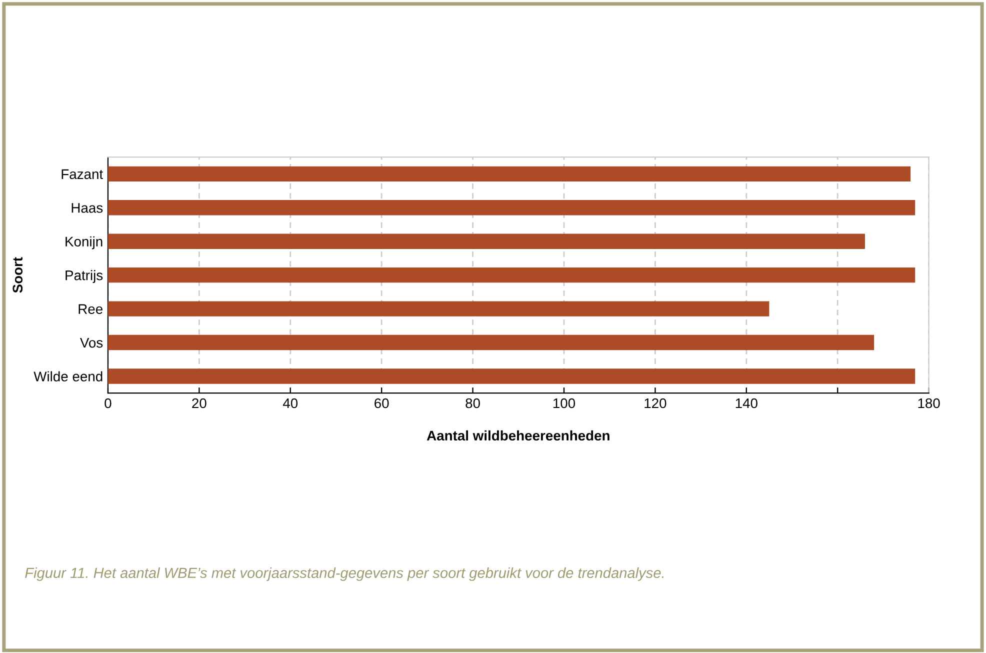  What do you see at coordinates (87, 208) in the screenshot?
I see `y-tick-label: Haas` at bounding box center [87, 208].